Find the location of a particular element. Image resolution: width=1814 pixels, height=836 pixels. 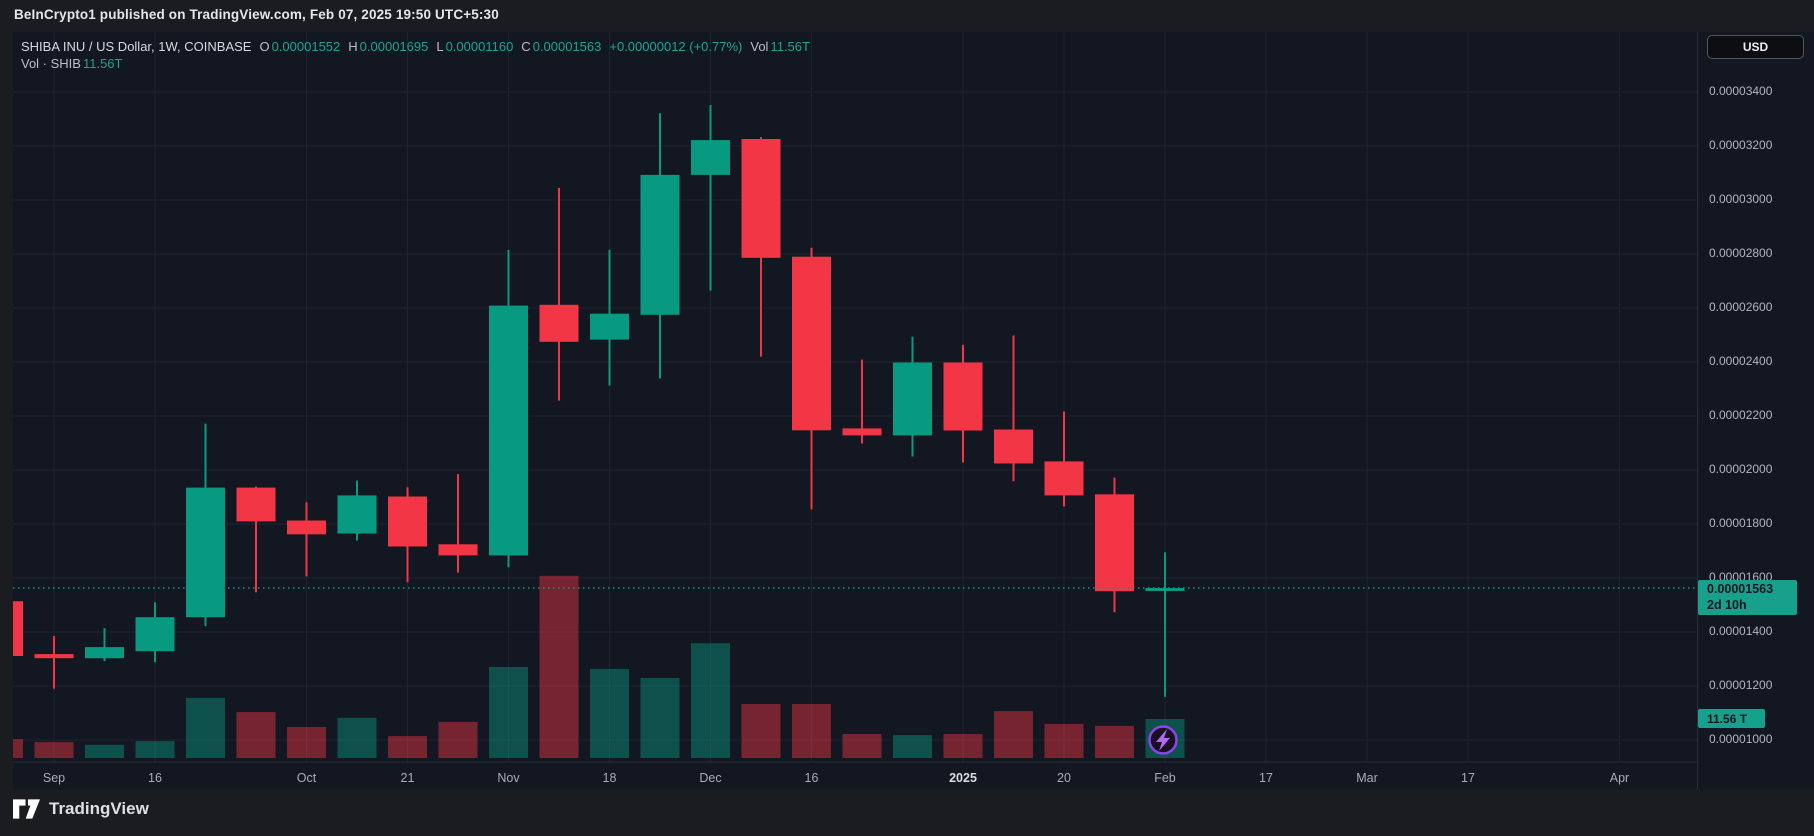

time-axis-label: Sep is located at coordinates (54, 778).